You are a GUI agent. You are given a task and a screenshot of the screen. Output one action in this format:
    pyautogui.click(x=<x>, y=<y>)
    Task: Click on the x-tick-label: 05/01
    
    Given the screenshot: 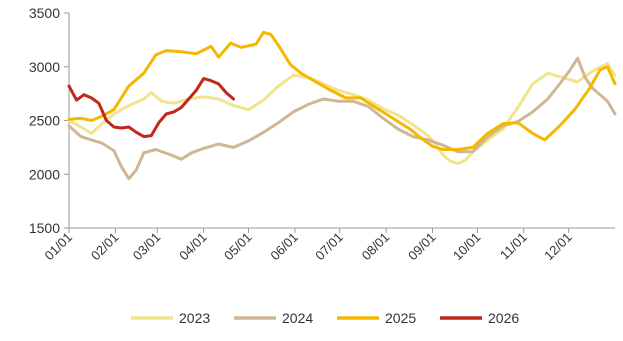 What is the action you would take?
    pyautogui.click(x=238, y=247)
    